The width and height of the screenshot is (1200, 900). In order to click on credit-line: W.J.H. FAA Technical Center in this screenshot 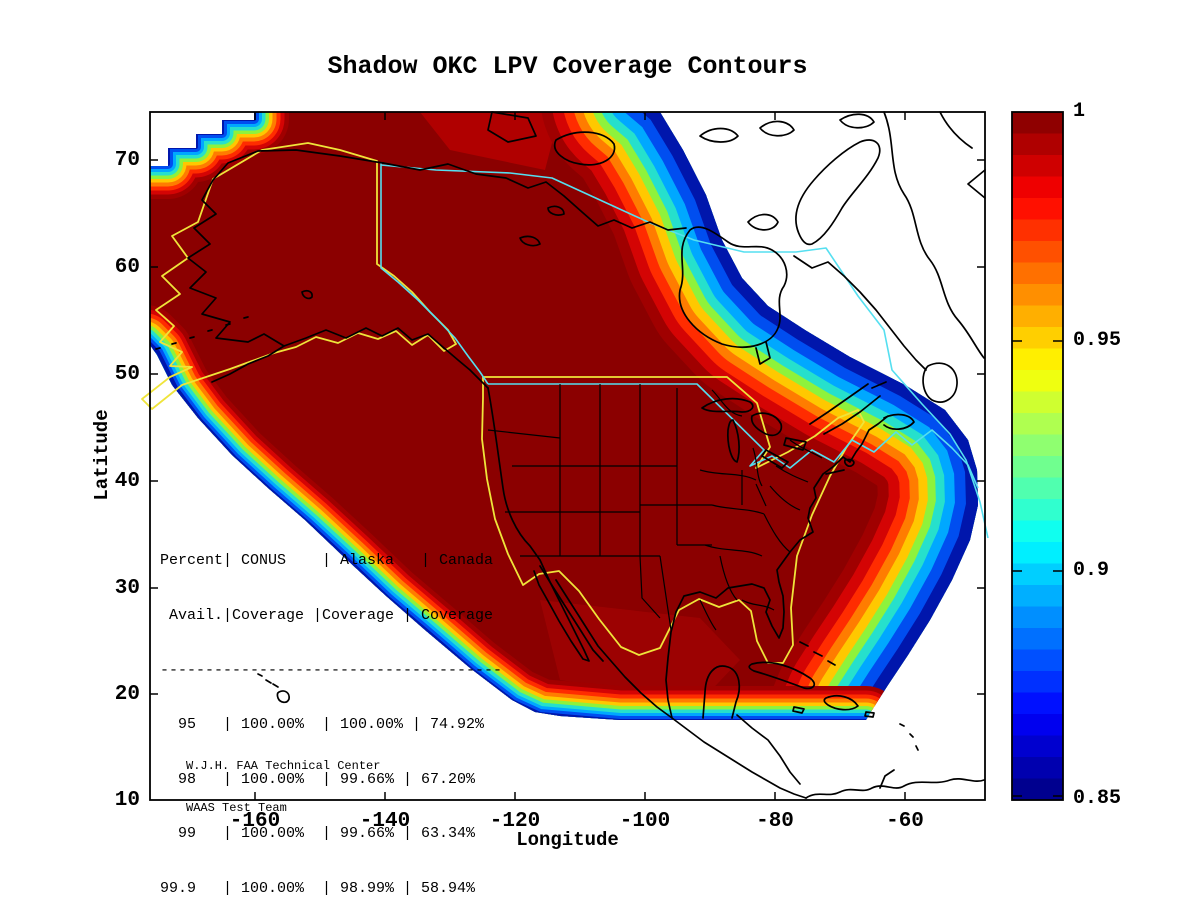, I will do `click(283, 766)`.